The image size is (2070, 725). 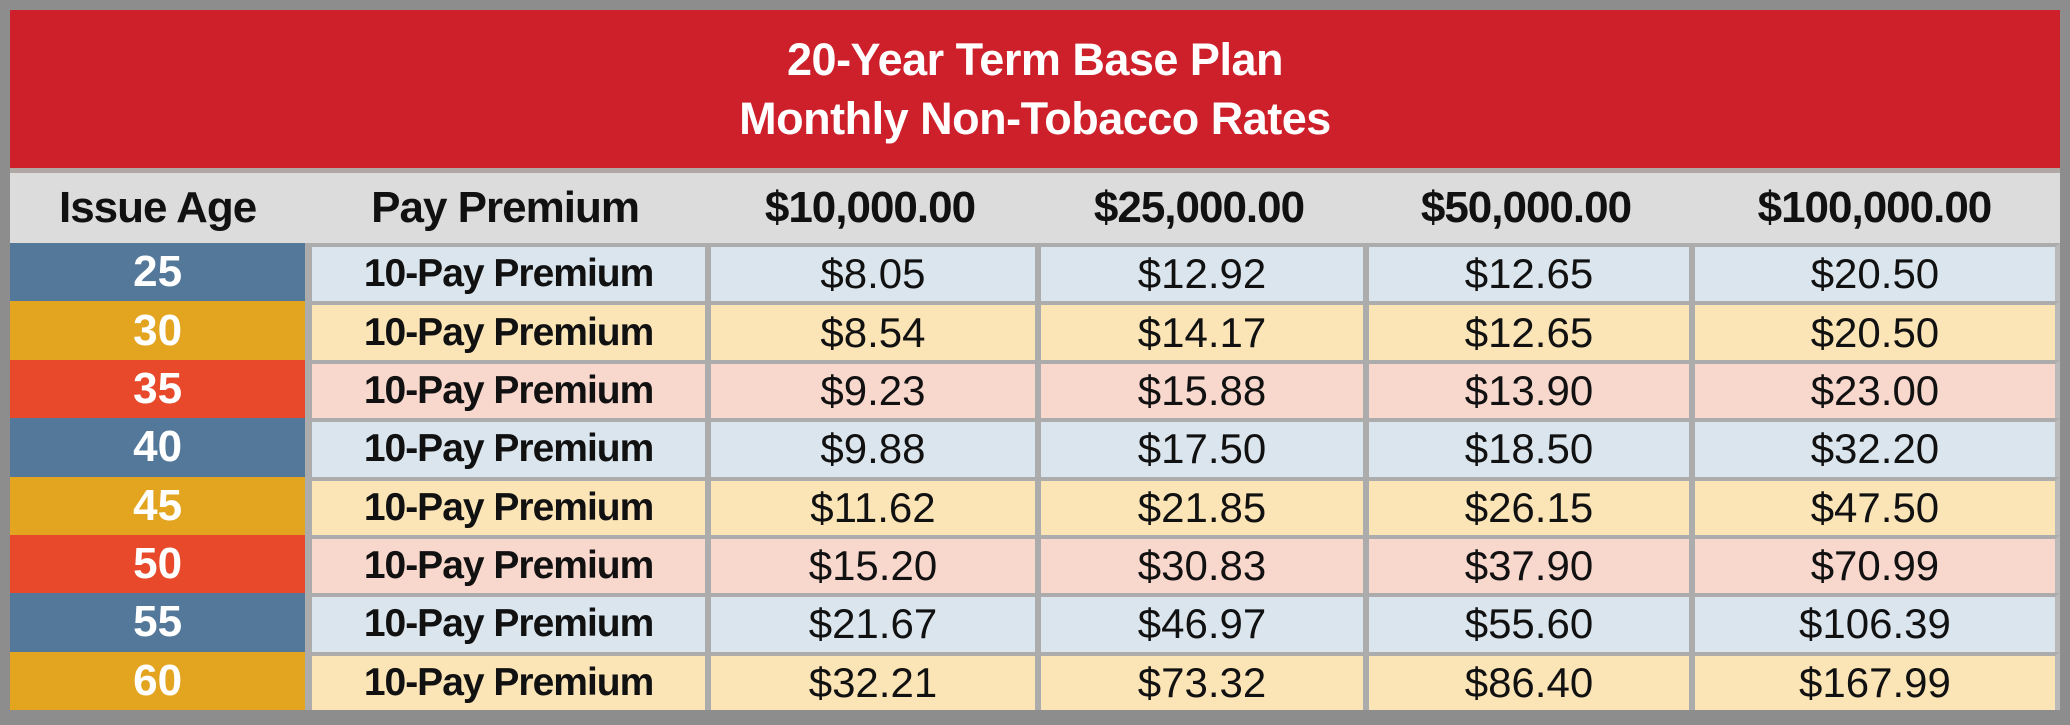 I want to click on issue-age-cell: 30, so click(x=158, y=330).